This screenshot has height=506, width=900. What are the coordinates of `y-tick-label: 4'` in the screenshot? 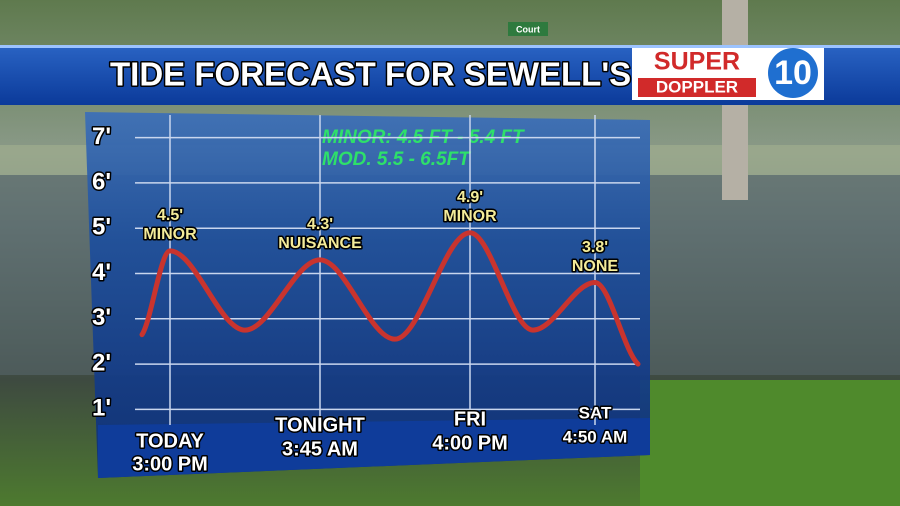 It's located at (101, 272).